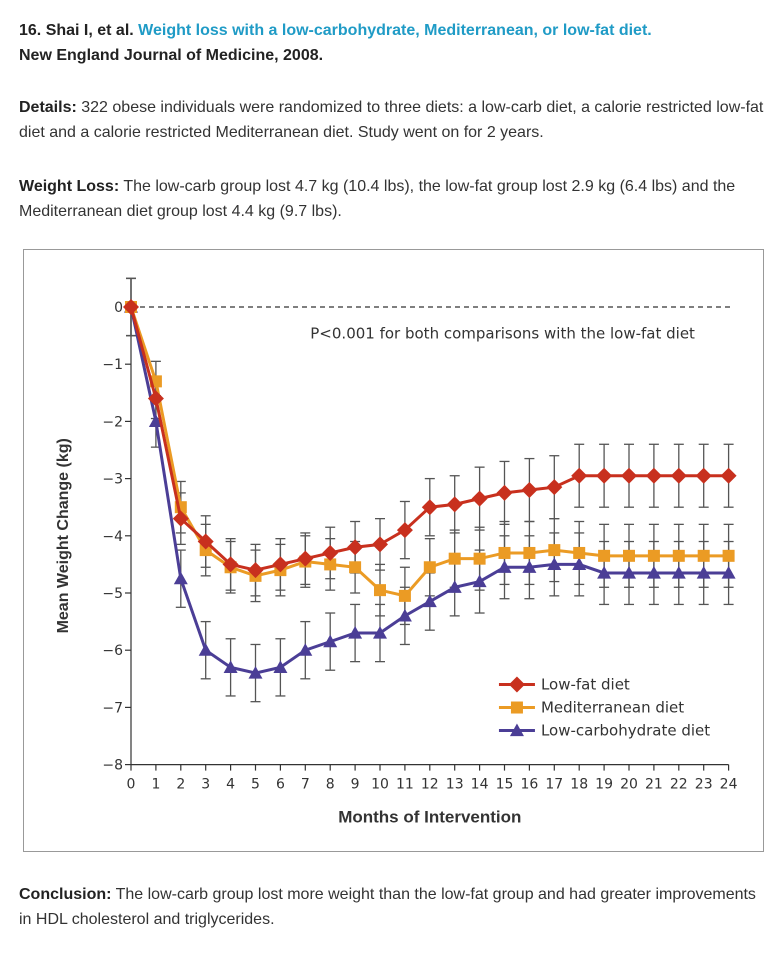 The image size is (781, 953). What do you see at coordinates (112, 365) in the screenshot?
I see `y-tick-label: −1` at bounding box center [112, 365].